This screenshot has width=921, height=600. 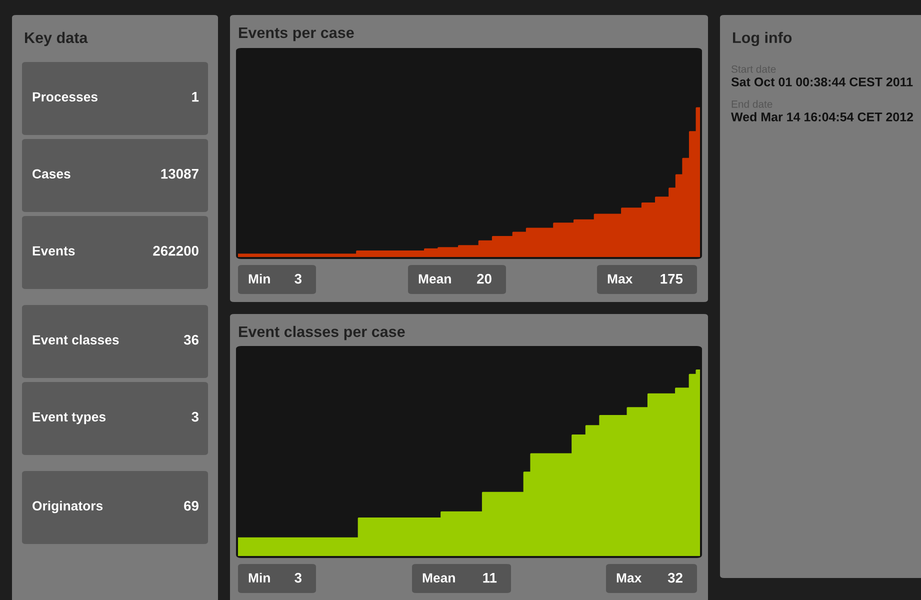 What do you see at coordinates (484, 279) in the screenshot?
I see `text: 20` at bounding box center [484, 279].